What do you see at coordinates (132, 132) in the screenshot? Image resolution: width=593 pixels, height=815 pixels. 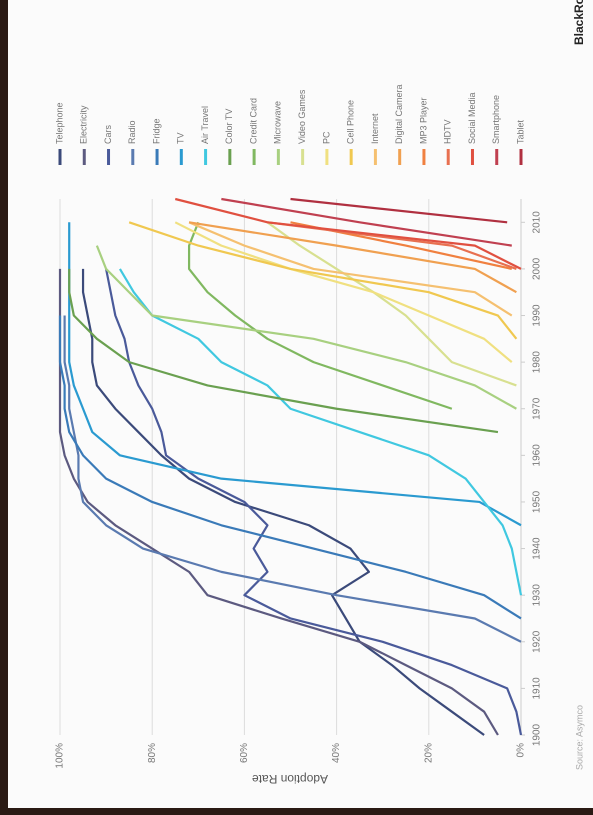 I see `legend-label: Radio` at bounding box center [132, 132].